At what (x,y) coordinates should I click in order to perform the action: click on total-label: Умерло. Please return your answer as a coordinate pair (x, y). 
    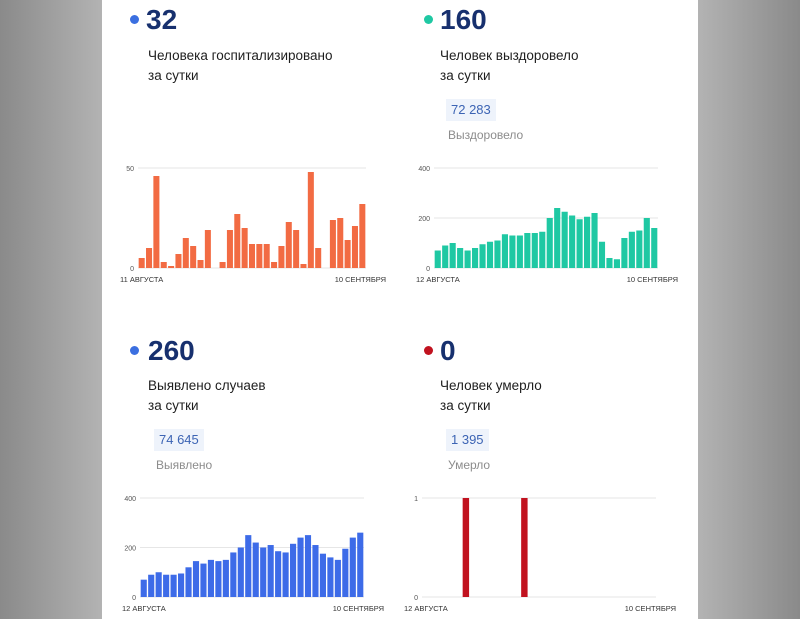
    Looking at the image, I should click on (469, 465).